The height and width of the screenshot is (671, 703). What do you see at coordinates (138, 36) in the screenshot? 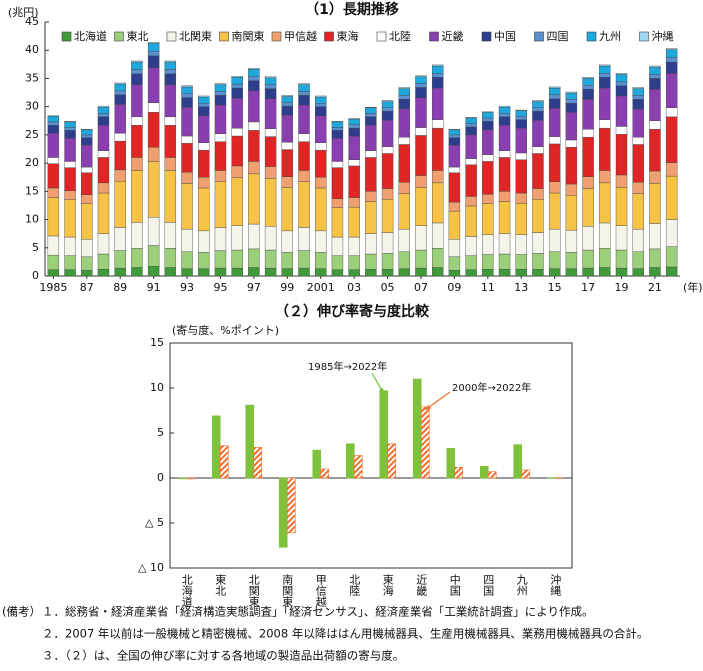
I see `legend-label: 東北` at bounding box center [138, 36].